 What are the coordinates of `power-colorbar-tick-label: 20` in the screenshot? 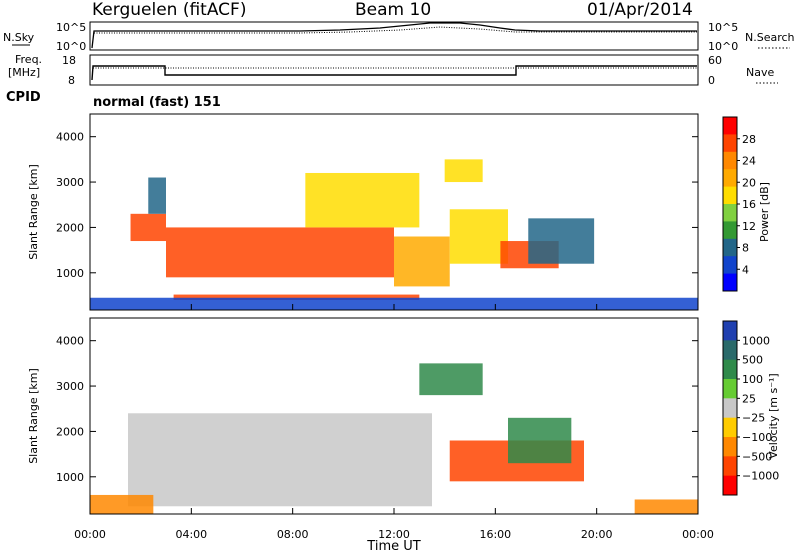 It's located at (749, 182).